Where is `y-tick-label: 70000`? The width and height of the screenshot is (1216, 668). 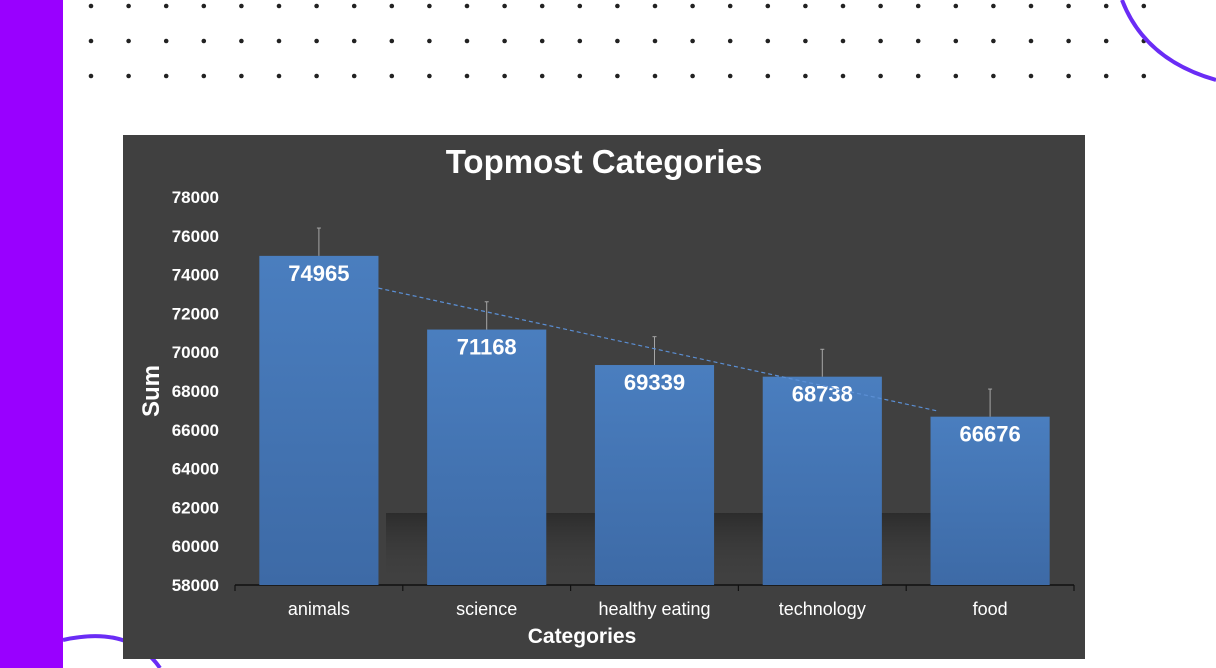
y-tick-label: 70000 is located at coordinates (195, 352).